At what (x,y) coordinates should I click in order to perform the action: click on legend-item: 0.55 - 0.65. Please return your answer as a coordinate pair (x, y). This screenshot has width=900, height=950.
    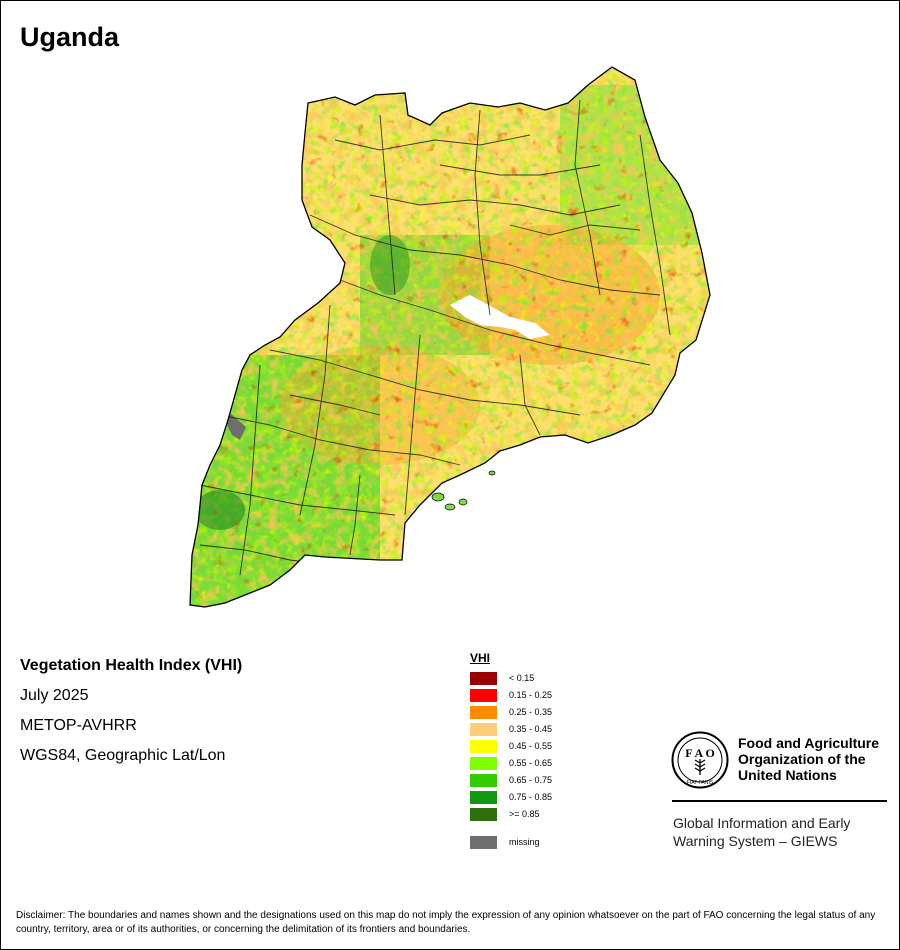
    Looking at the image, I should click on (540, 764).